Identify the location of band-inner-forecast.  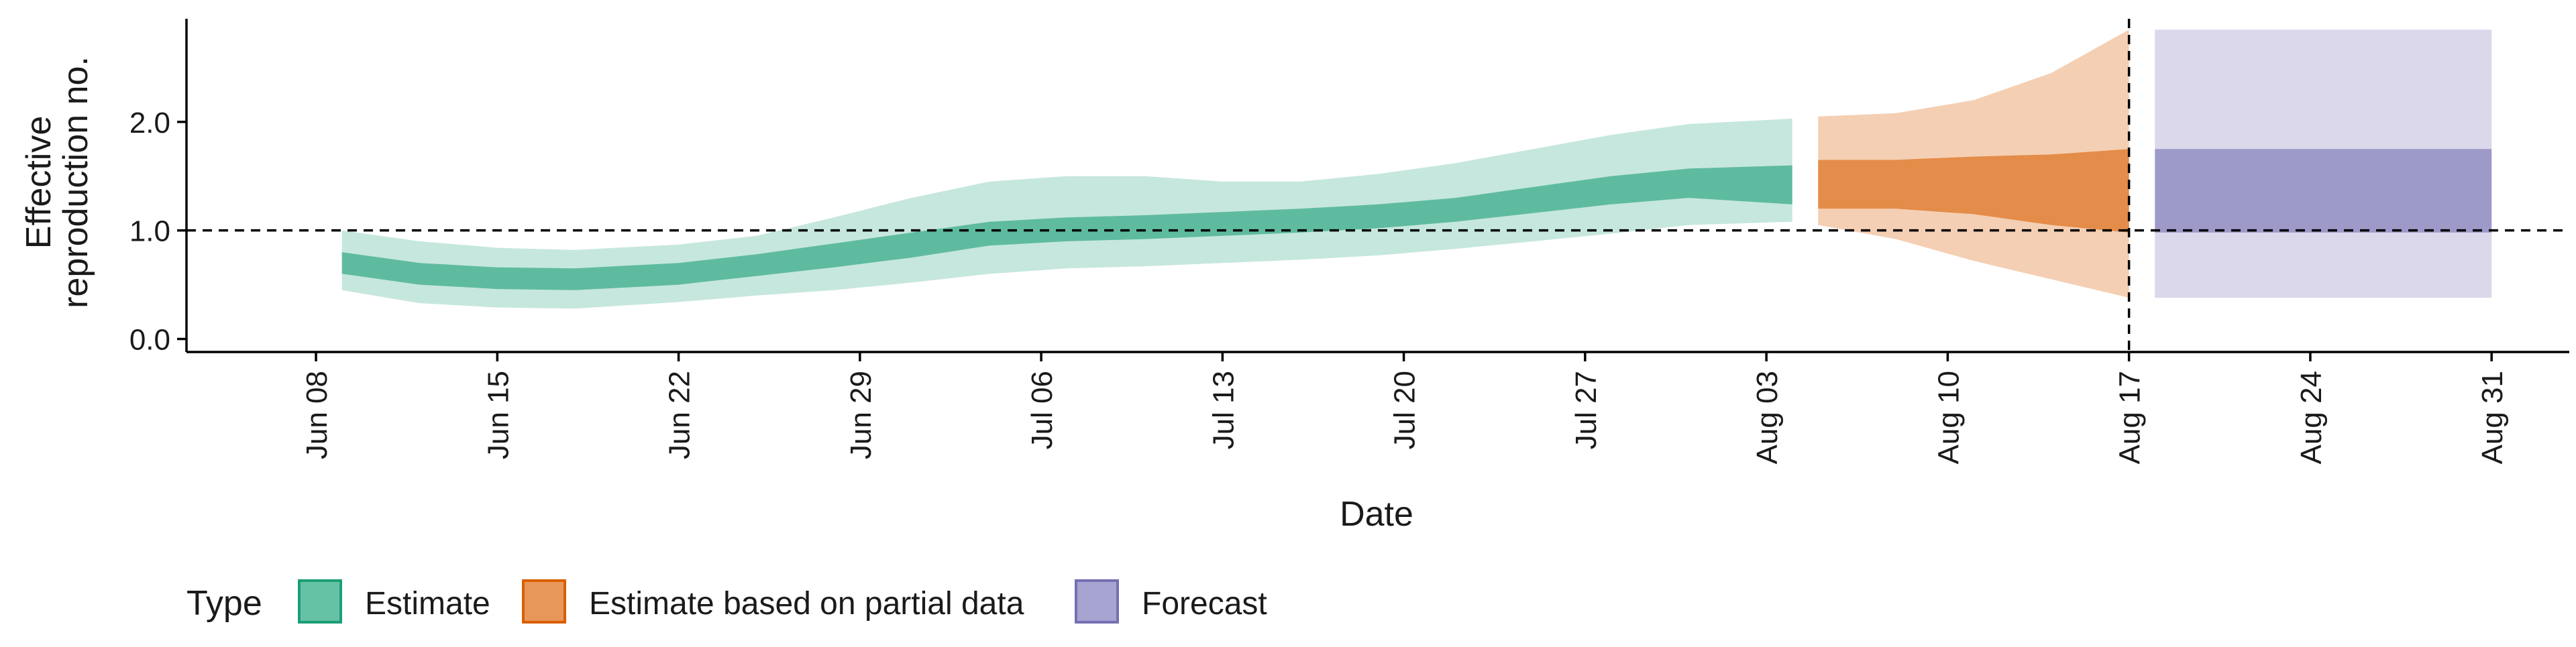
(2323, 191).